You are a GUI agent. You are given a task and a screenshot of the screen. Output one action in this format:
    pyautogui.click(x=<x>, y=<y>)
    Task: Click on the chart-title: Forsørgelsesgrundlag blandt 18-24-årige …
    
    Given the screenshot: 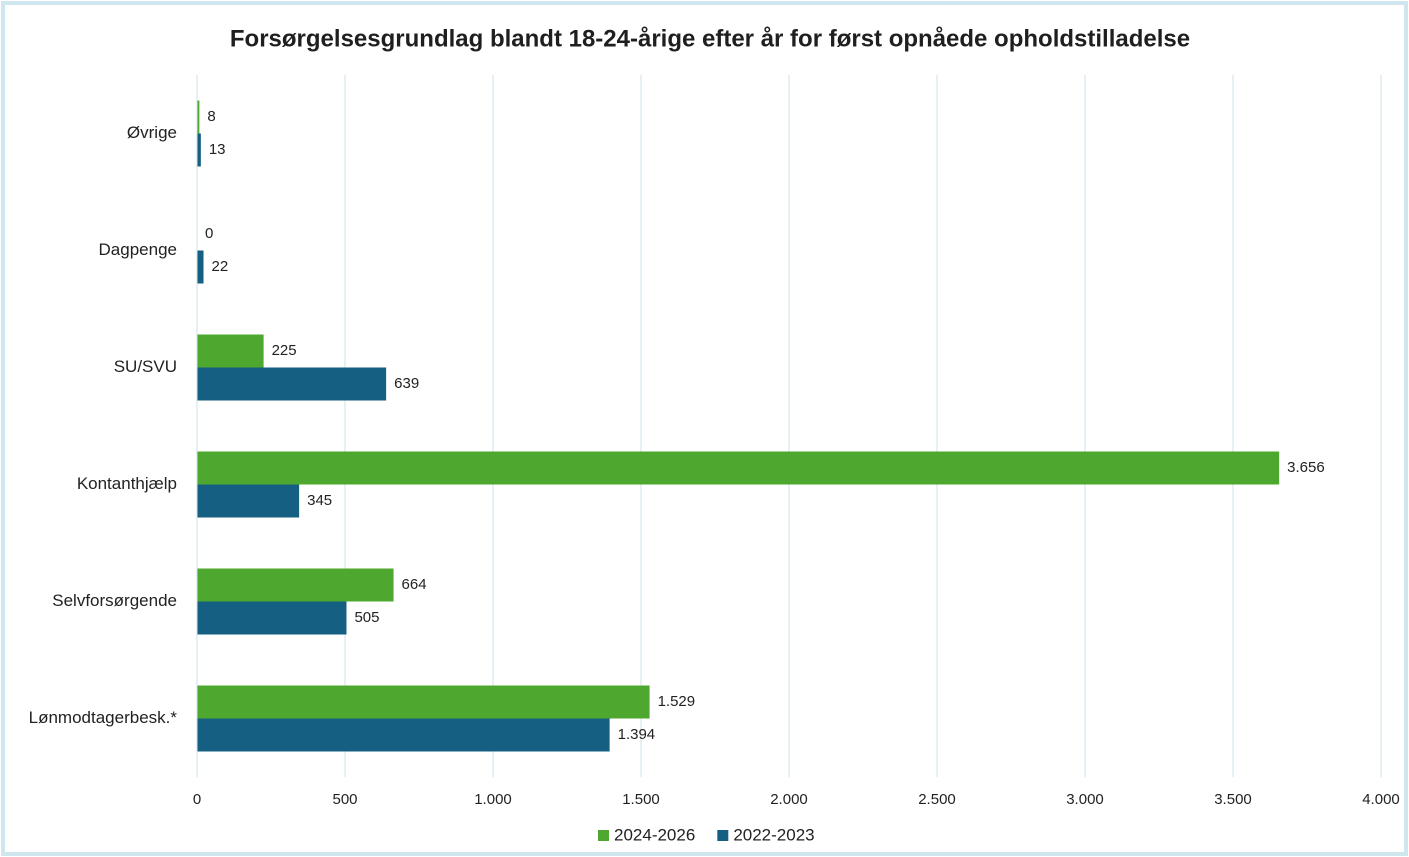 What is the action you would take?
    pyautogui.click(x=710, y=38)
    